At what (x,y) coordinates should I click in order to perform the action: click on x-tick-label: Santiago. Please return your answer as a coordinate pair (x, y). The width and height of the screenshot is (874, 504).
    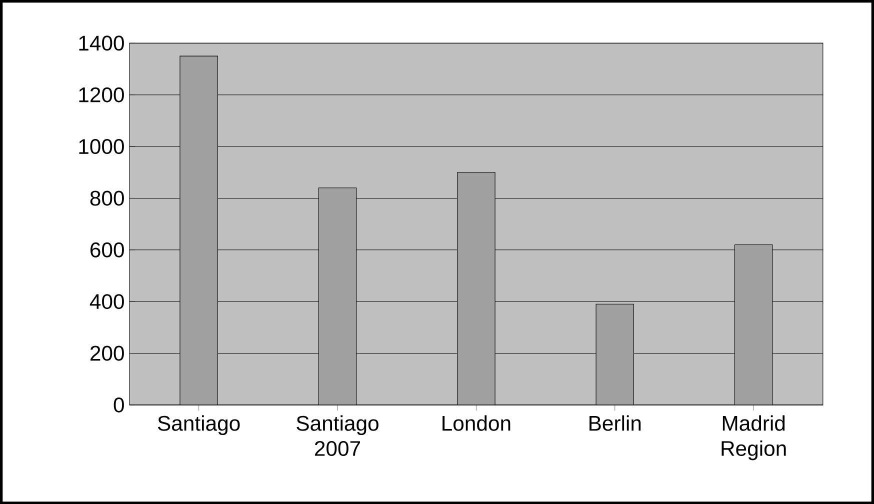
    Looking at the image, I should click on (199, 425).